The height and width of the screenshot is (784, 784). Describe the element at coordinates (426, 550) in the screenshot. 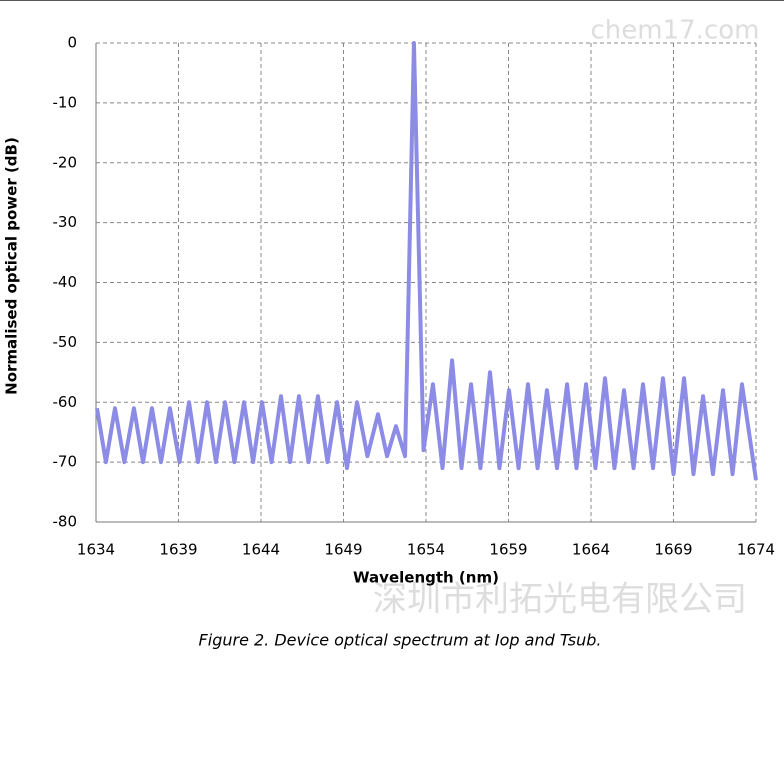

I see `x-tick-label: 1654` at that location.